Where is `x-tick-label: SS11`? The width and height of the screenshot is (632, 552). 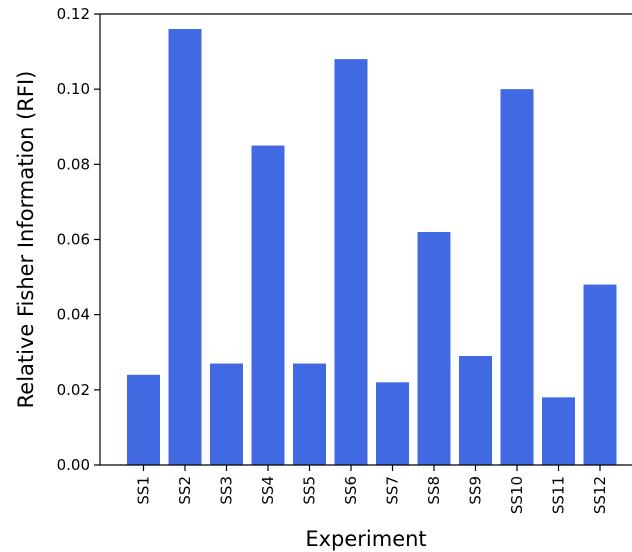 x-tick-label: SS11 is located at coordinates (559, 495).